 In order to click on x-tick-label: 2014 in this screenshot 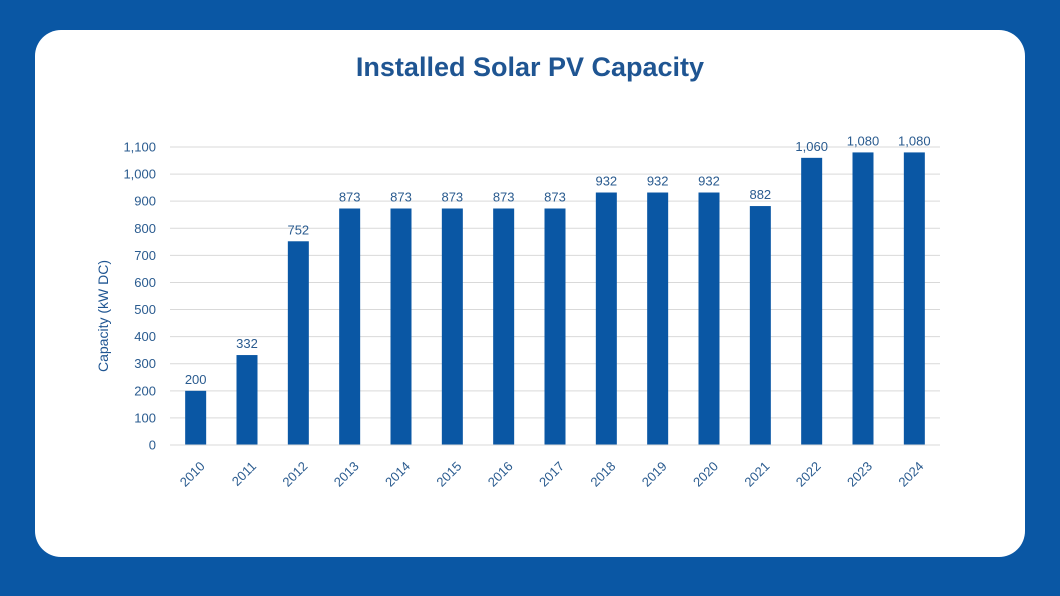, I will do `click(397, 474)`.